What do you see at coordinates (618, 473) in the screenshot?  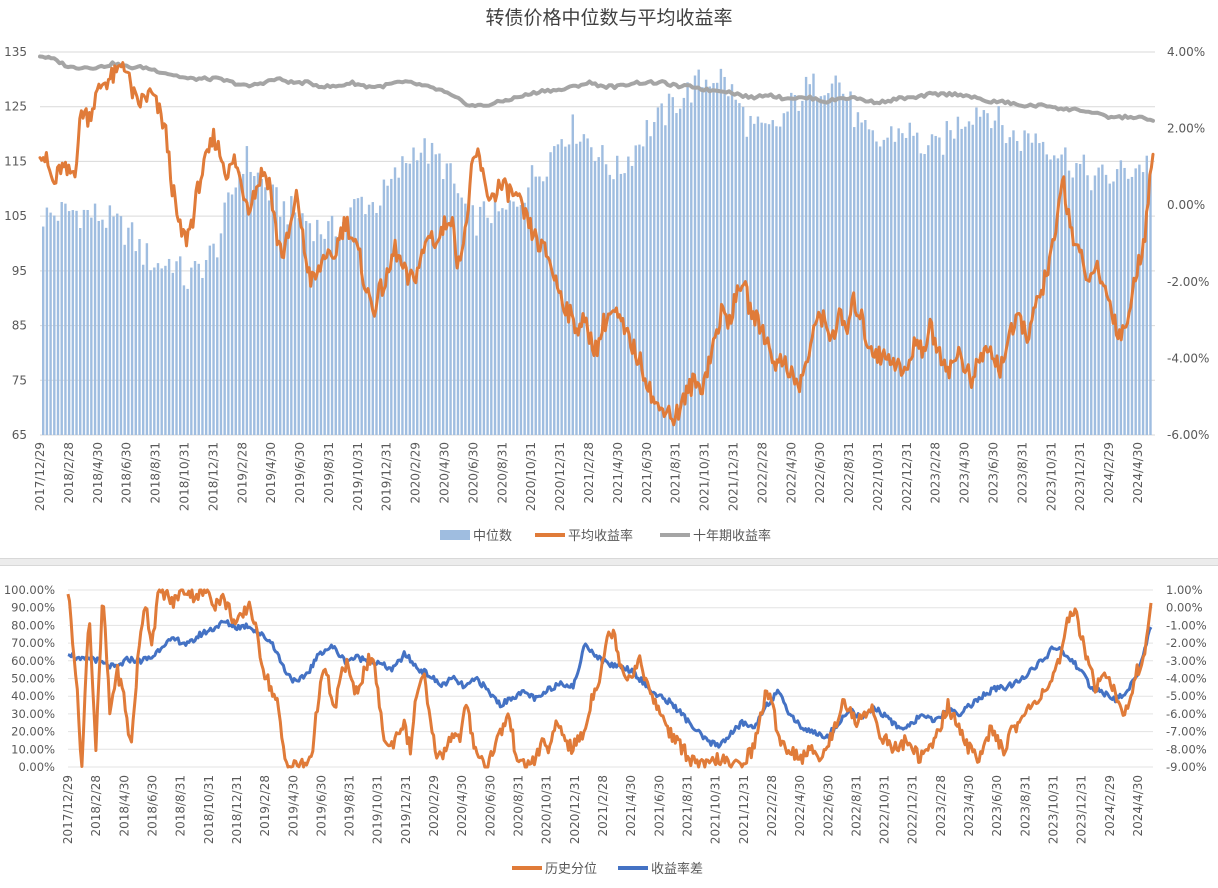 I see `top-x-tick: 2021/4/30` at bounding box center [618, 473].